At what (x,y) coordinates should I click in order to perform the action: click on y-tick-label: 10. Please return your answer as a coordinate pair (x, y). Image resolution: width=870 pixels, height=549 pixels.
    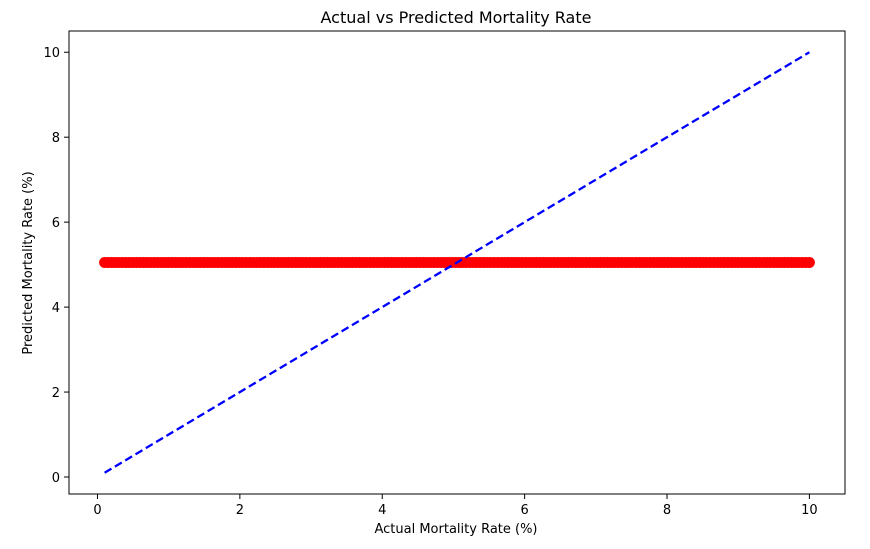
    Looking at the image, I should click on (51, 53).